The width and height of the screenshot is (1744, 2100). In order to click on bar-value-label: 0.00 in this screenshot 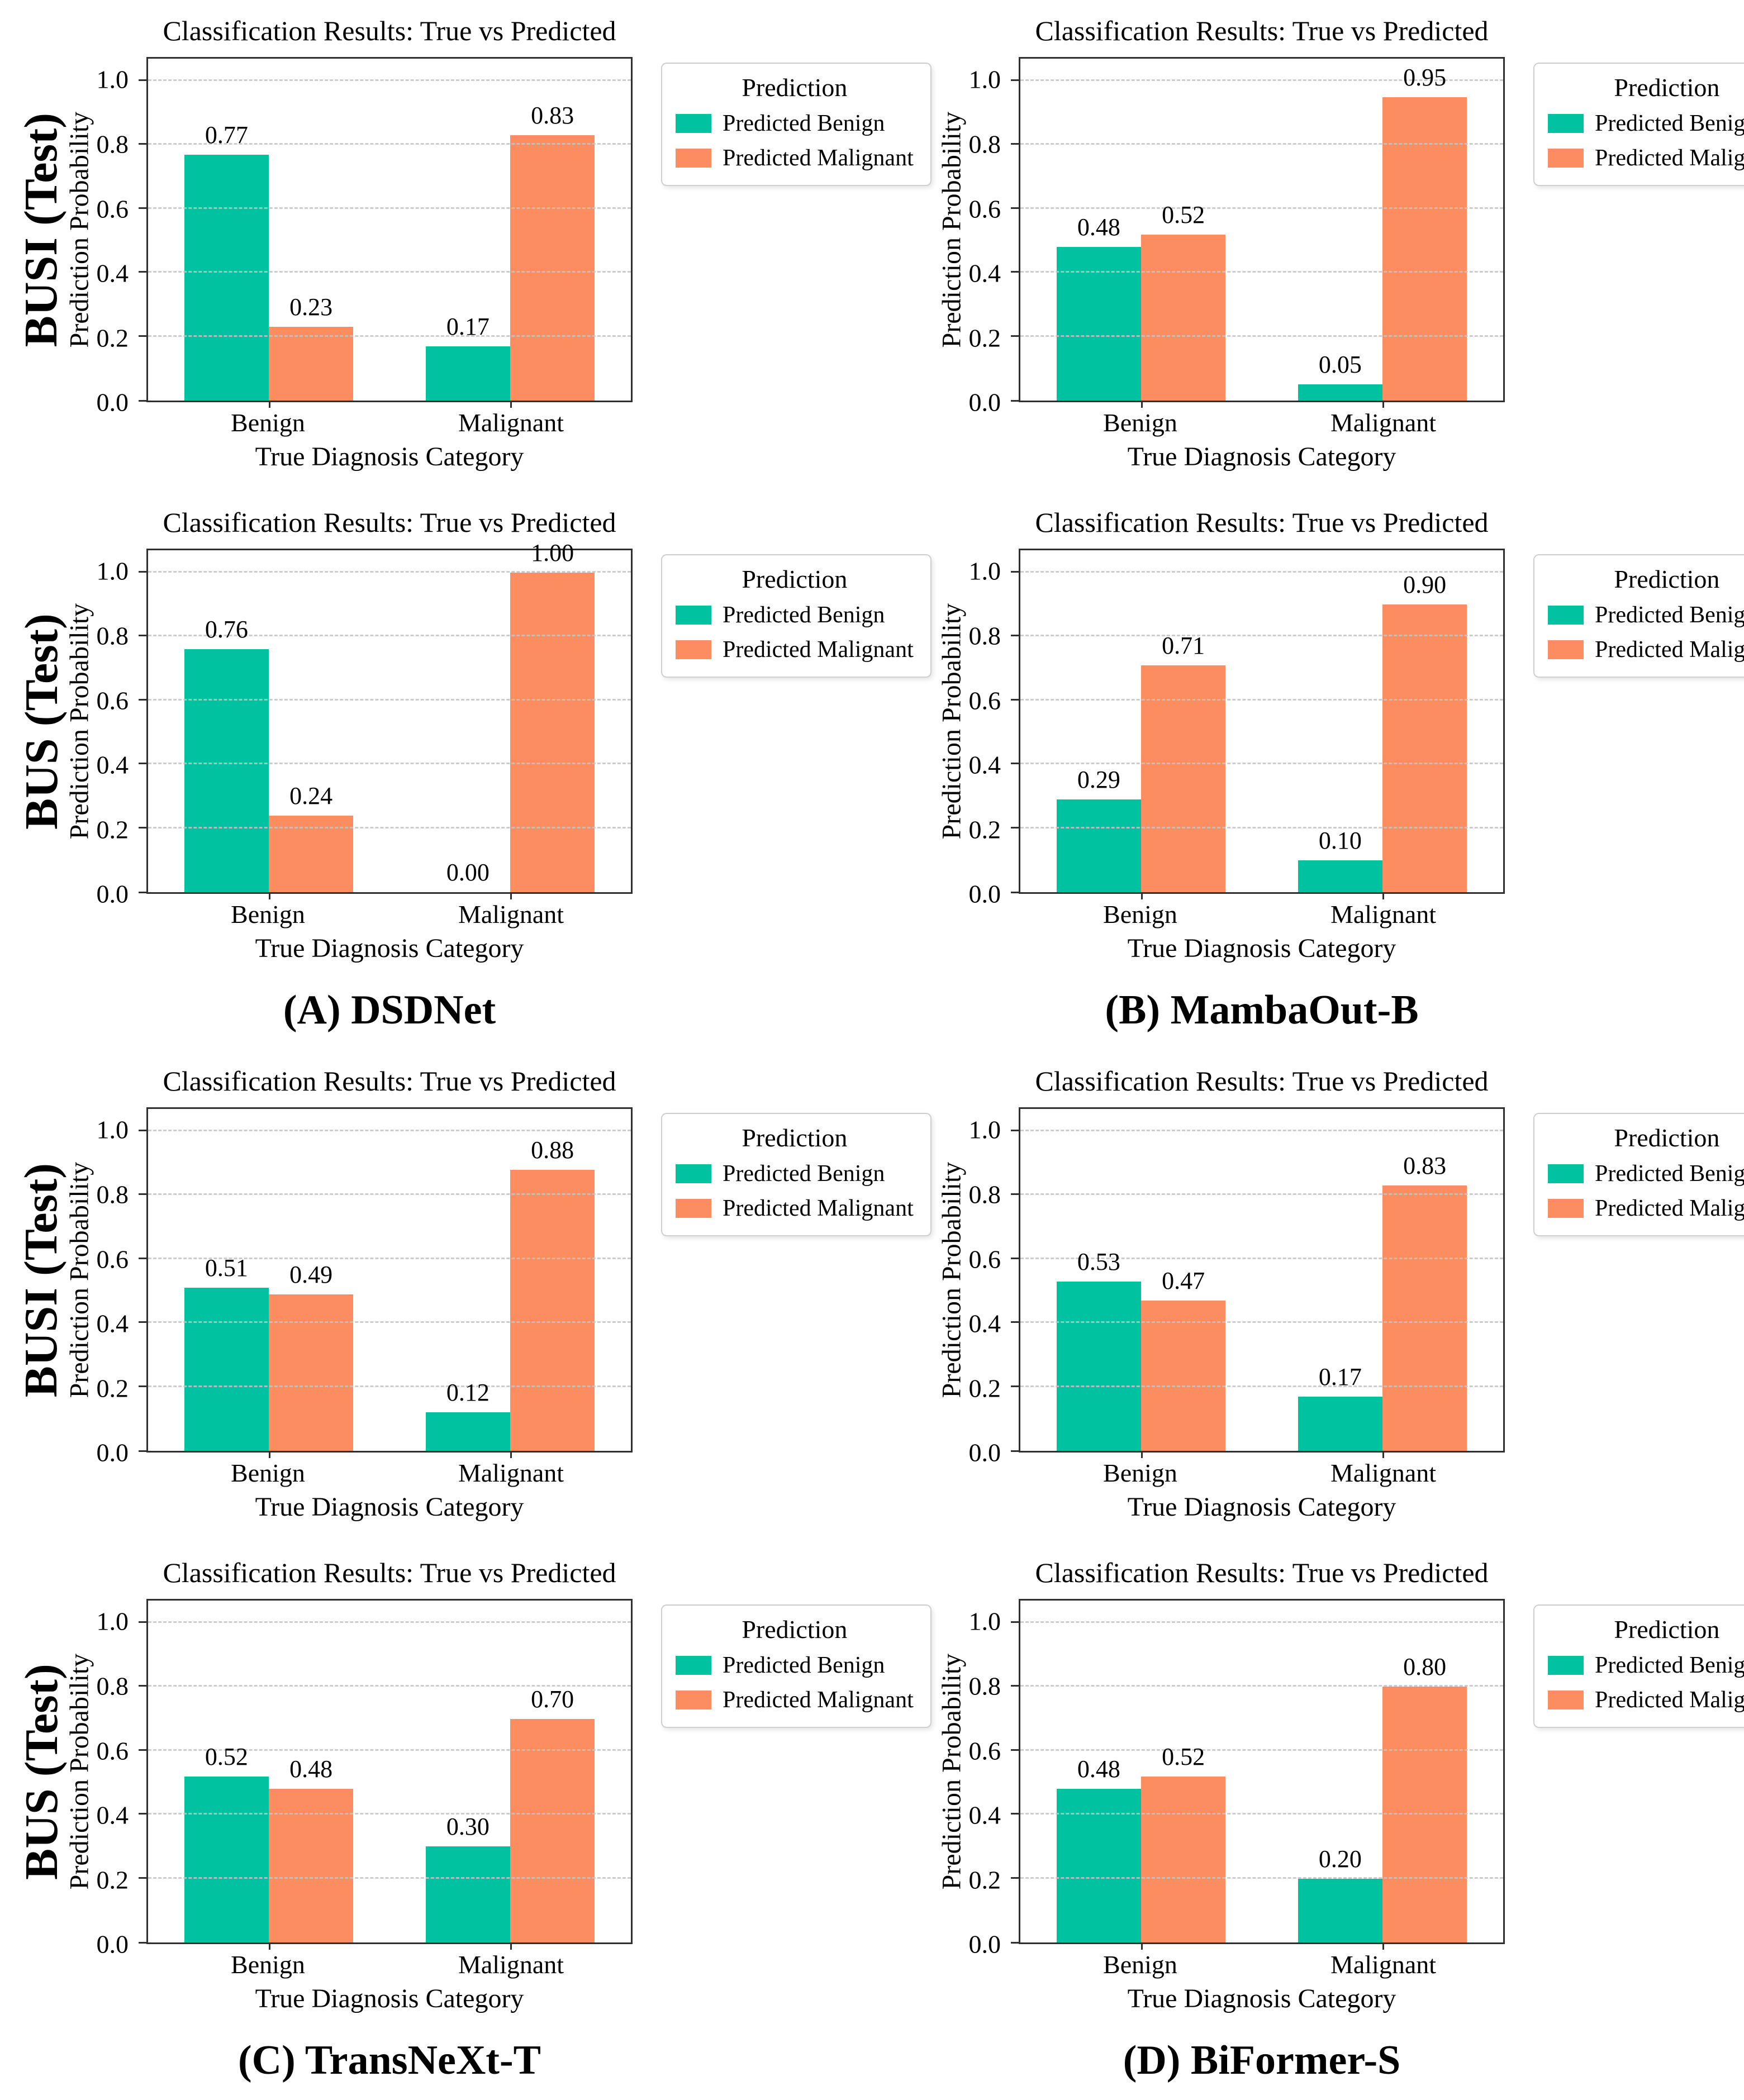, I will do `click(468, 872)`.